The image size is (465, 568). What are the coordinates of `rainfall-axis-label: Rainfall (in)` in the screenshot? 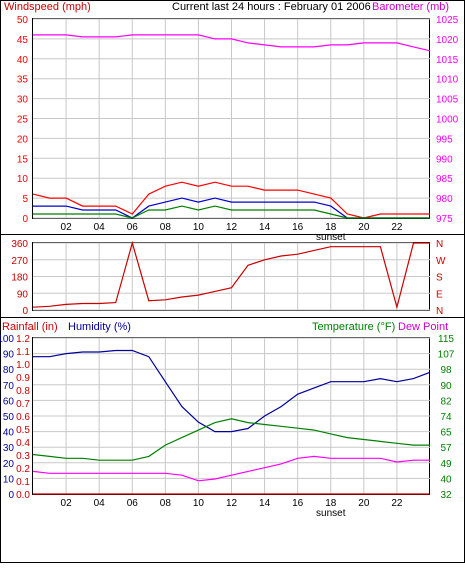 It's located at (30, 327).